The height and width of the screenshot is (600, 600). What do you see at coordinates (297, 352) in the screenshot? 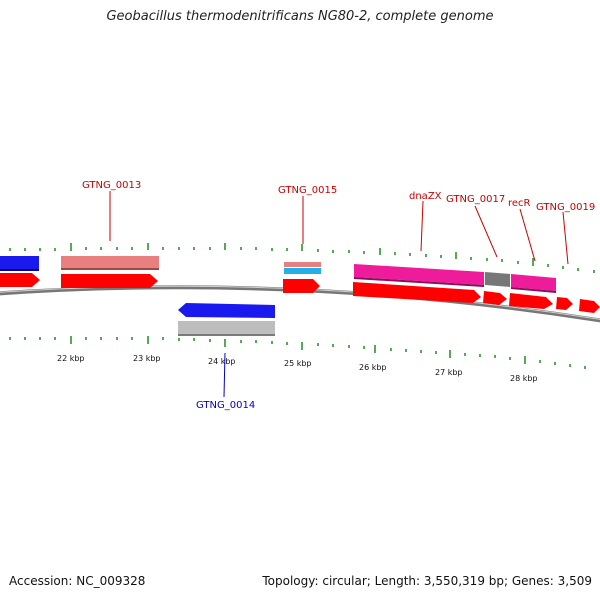
I see `lower-tick-row` at bounding box center [297, 352].